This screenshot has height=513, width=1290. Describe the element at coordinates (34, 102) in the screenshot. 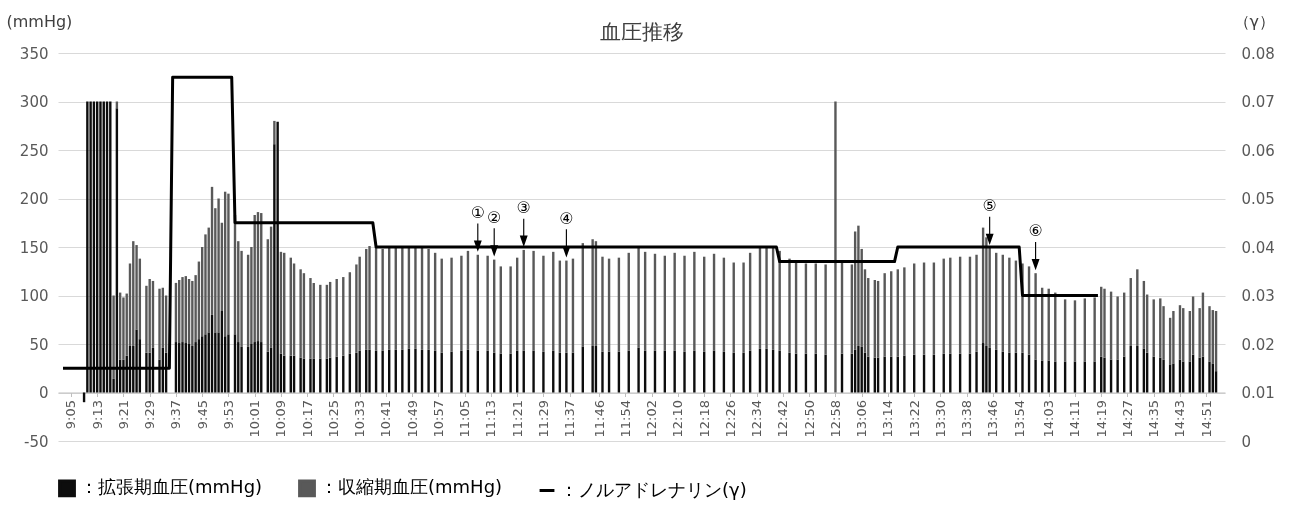

I see `y-tick-label: 300` at that location.